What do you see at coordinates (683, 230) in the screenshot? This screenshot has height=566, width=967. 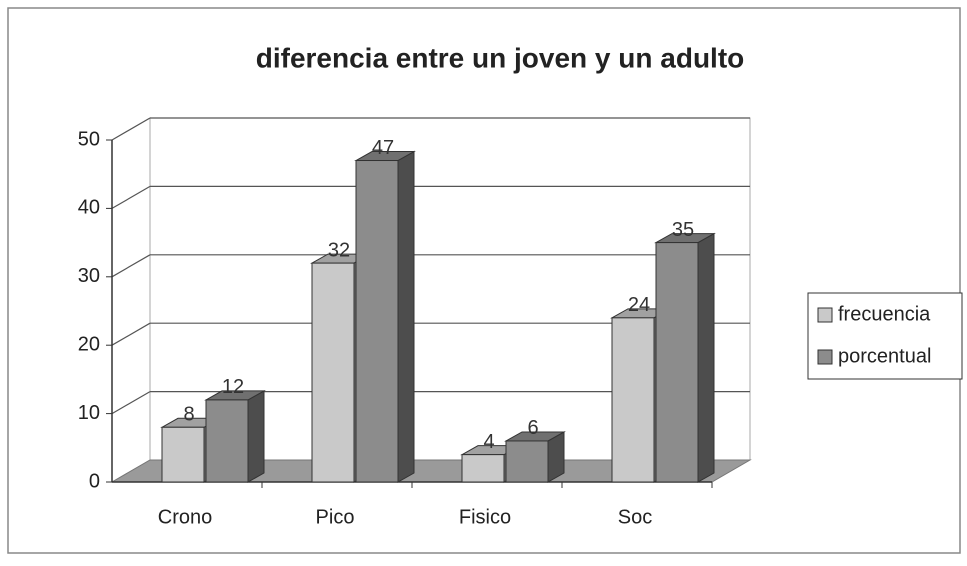 I see `data-label: 35` at bounding box center [683, 230].